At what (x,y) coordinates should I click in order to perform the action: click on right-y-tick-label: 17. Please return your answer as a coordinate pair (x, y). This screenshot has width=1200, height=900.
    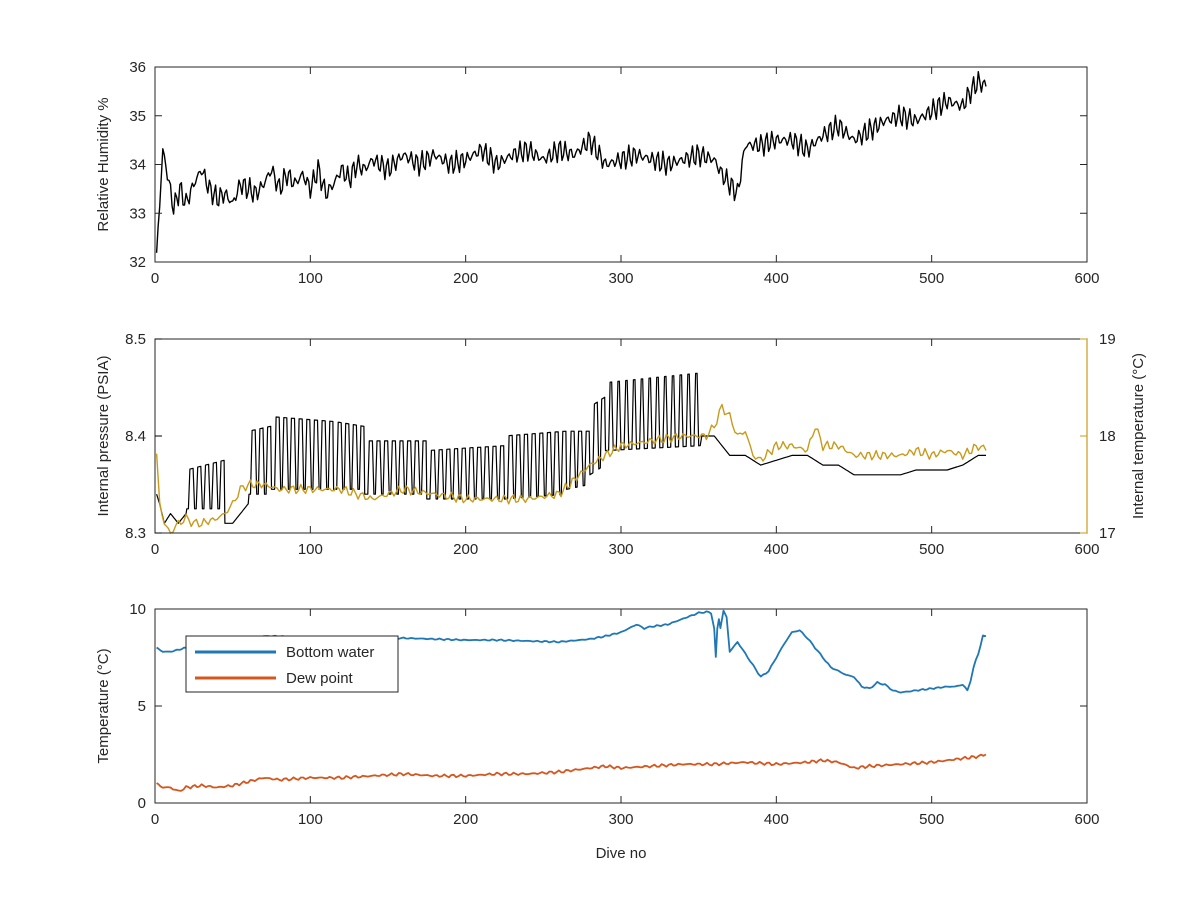
    Looking at the image, I should click on (1107, 533).